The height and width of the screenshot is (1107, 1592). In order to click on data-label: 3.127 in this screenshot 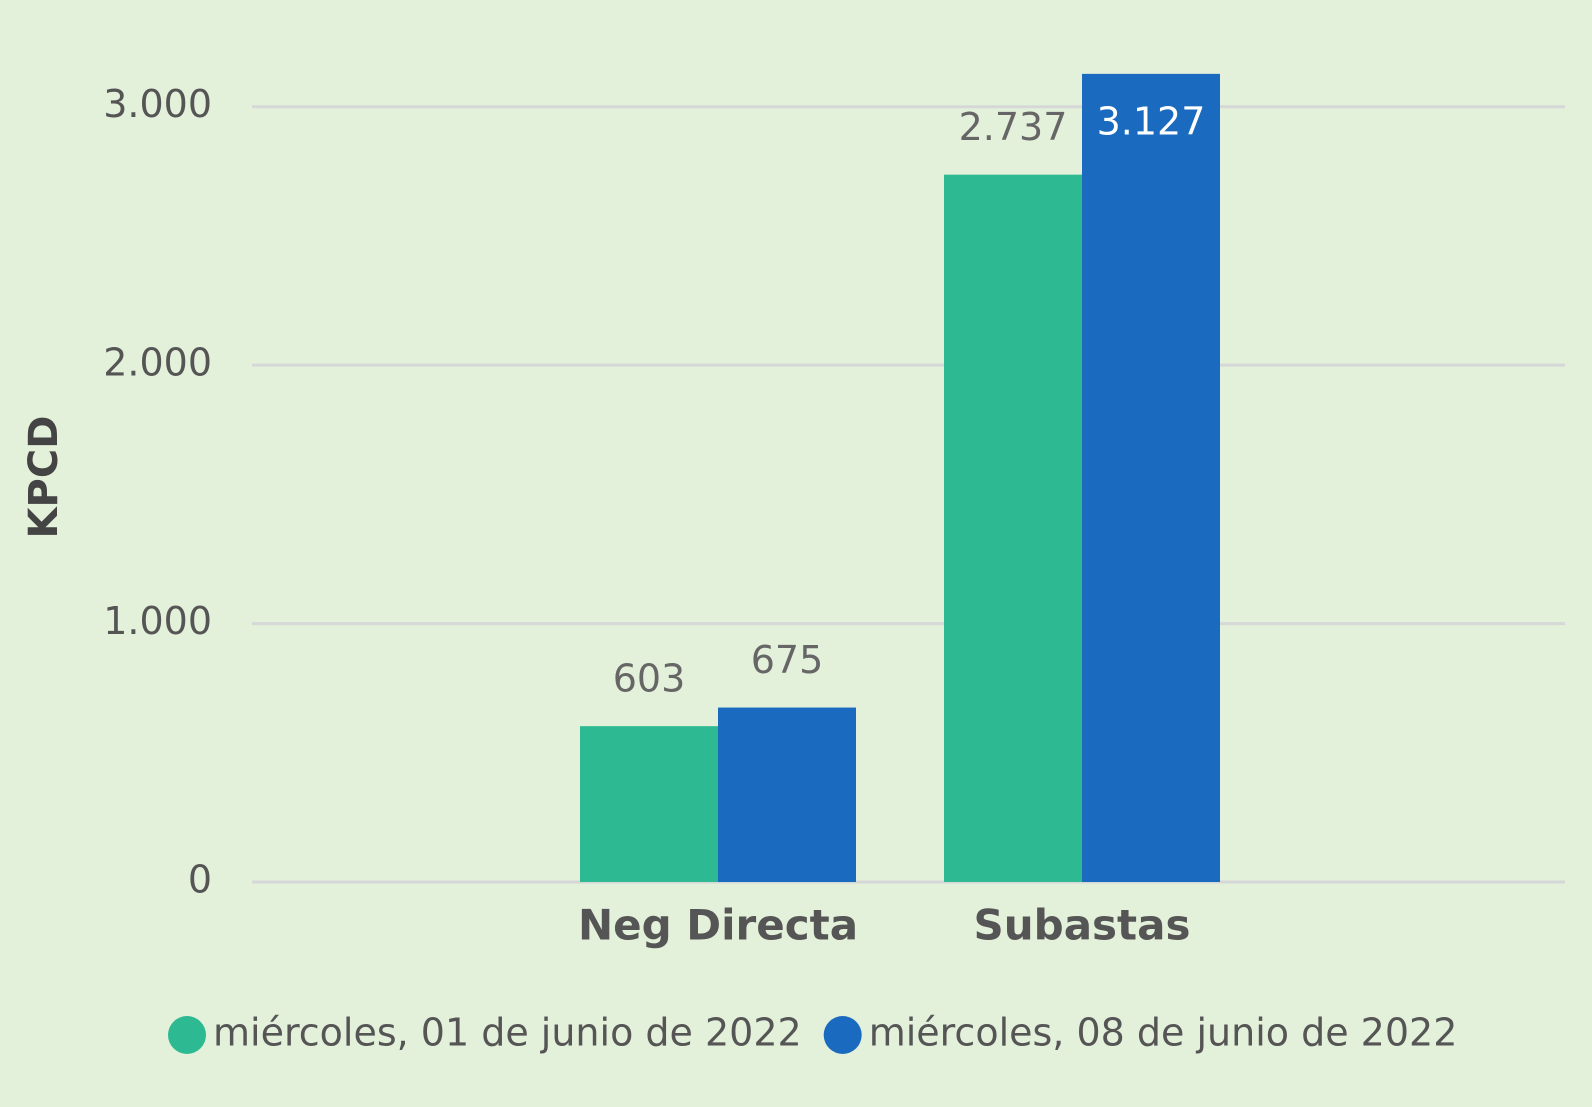, I will do `click(1151, 121)`.